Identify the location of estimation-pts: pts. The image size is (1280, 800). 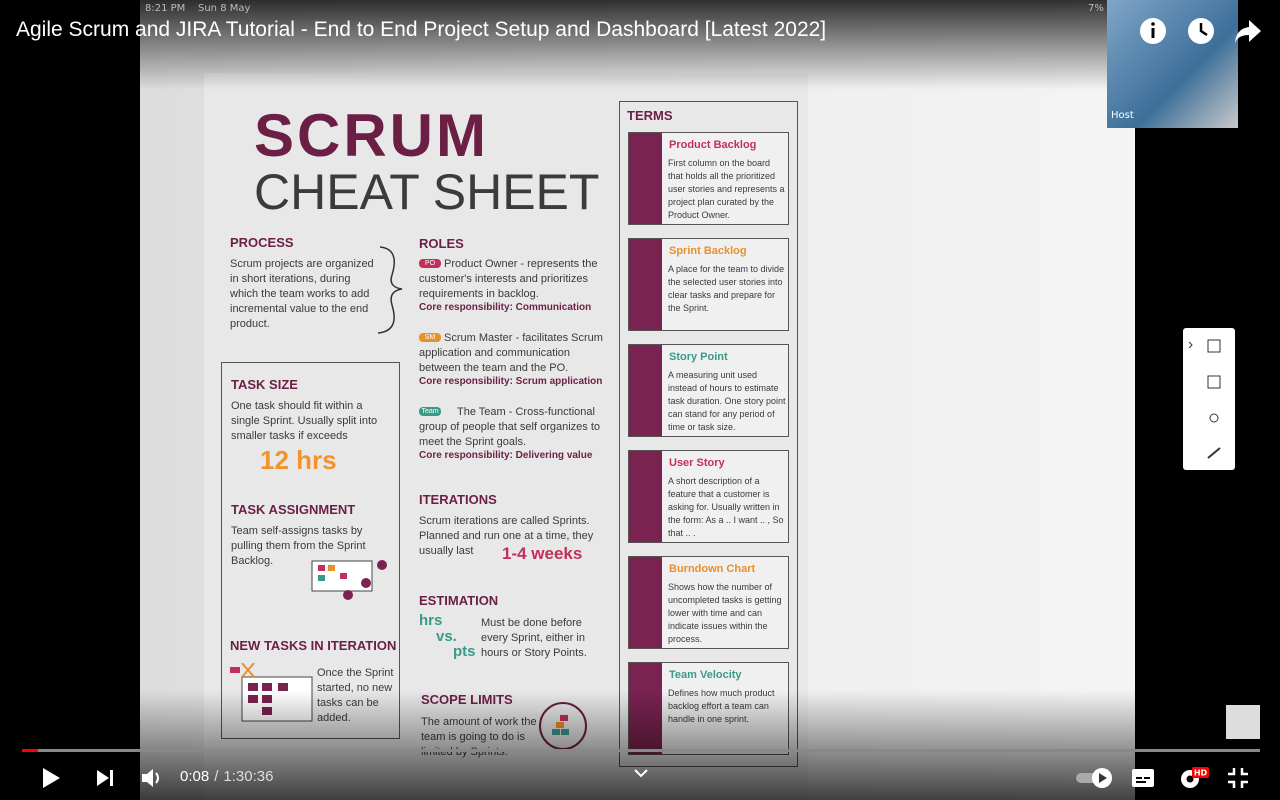
(464, 651).